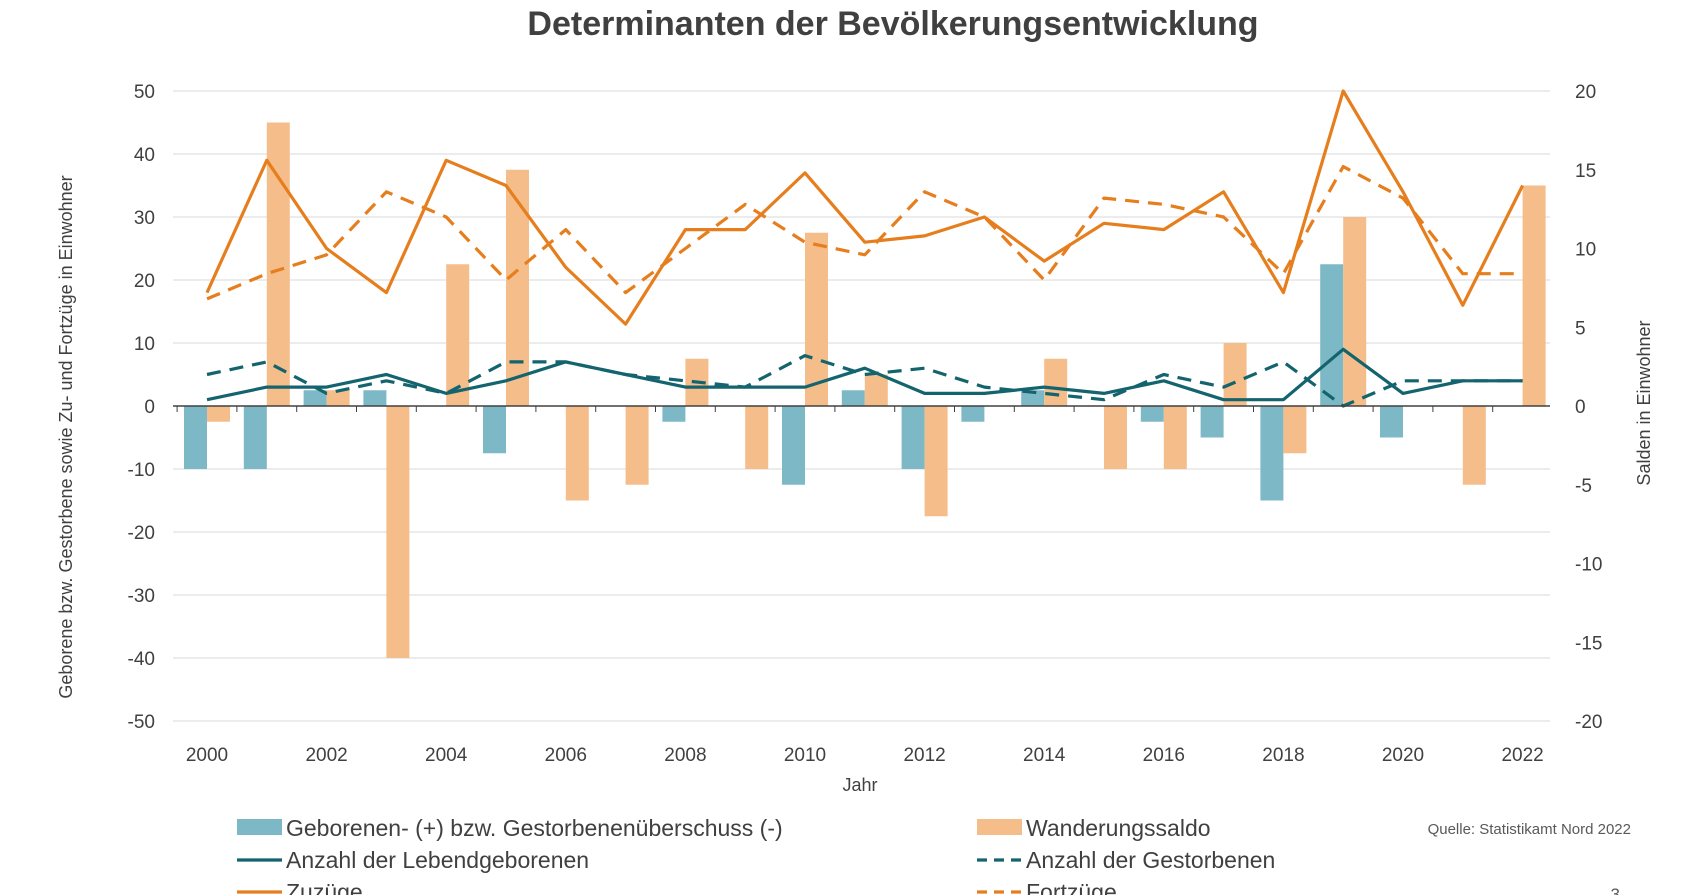 This screenshot has height=895, width=1700. Describe the element at coordinates (1580, 407) in the screenshot. I see `y-right-tick-label: 0` at that location.